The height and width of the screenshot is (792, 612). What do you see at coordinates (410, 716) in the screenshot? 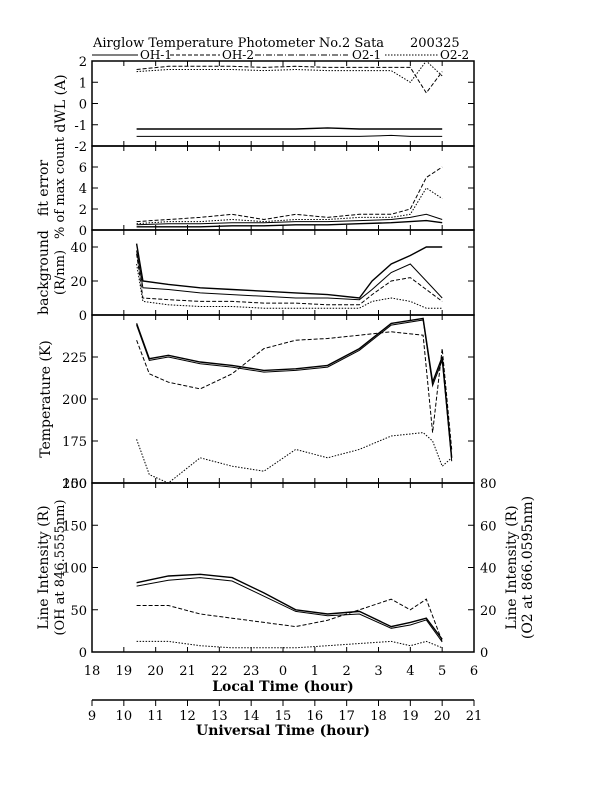
I see `x-tick-label-universal: 19` at bounding box center [410, 716].